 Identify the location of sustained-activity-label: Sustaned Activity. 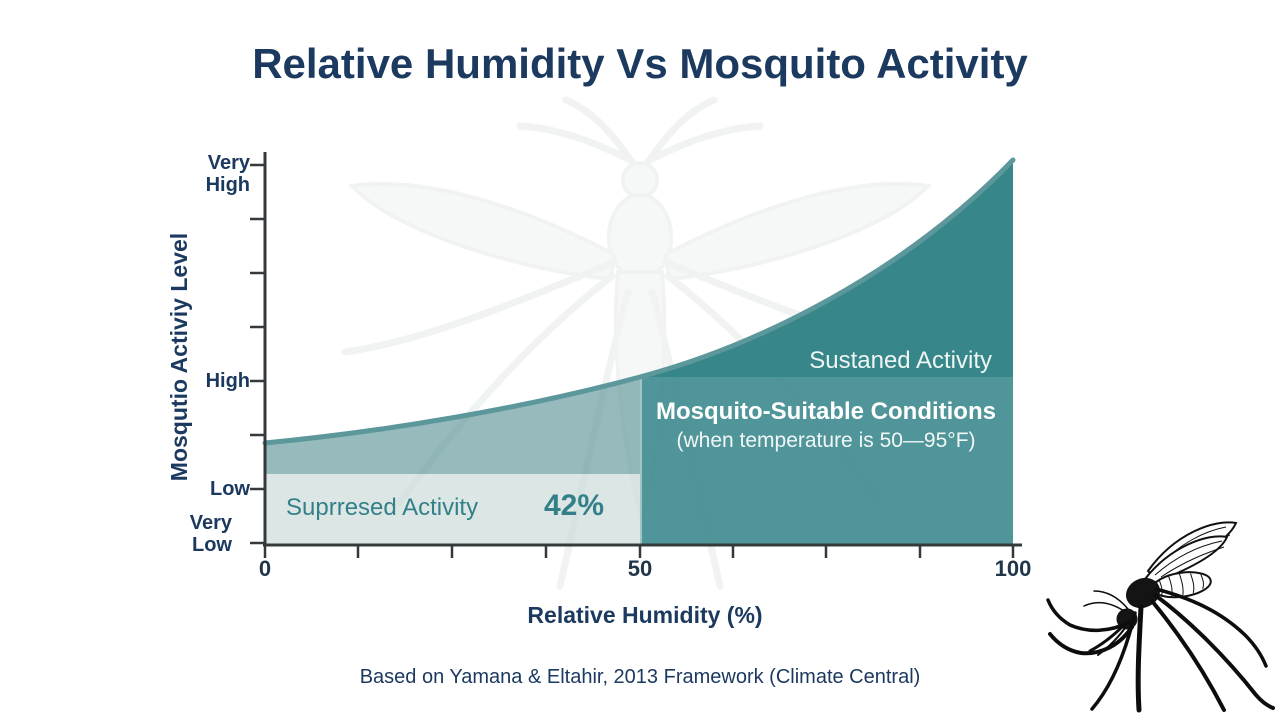
(900, 360).